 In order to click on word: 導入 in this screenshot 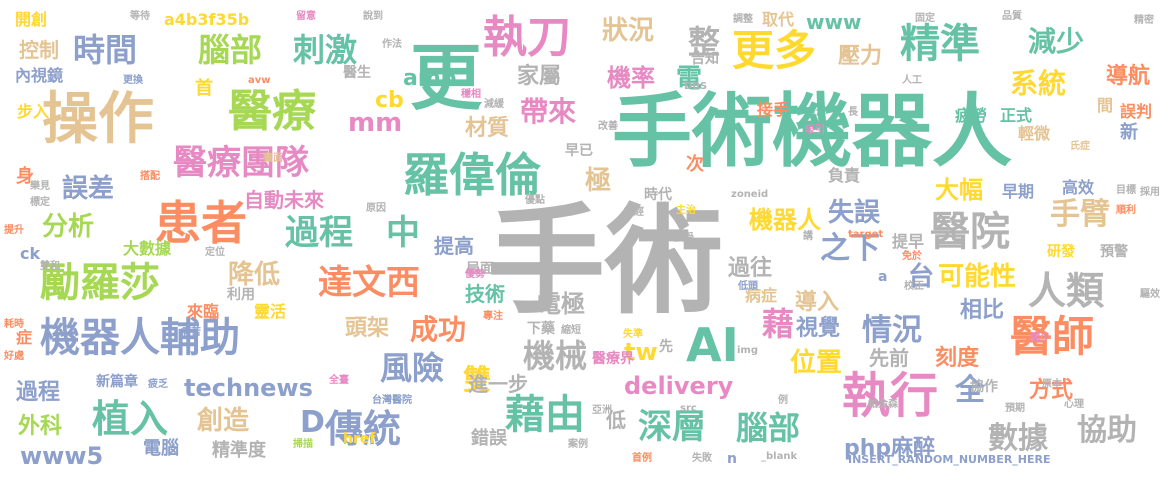, I will do `click(817, 302)`.